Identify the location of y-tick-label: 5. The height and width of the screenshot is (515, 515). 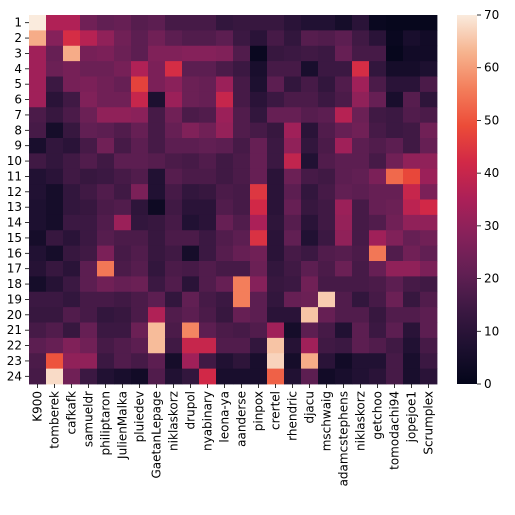
(18, 84).